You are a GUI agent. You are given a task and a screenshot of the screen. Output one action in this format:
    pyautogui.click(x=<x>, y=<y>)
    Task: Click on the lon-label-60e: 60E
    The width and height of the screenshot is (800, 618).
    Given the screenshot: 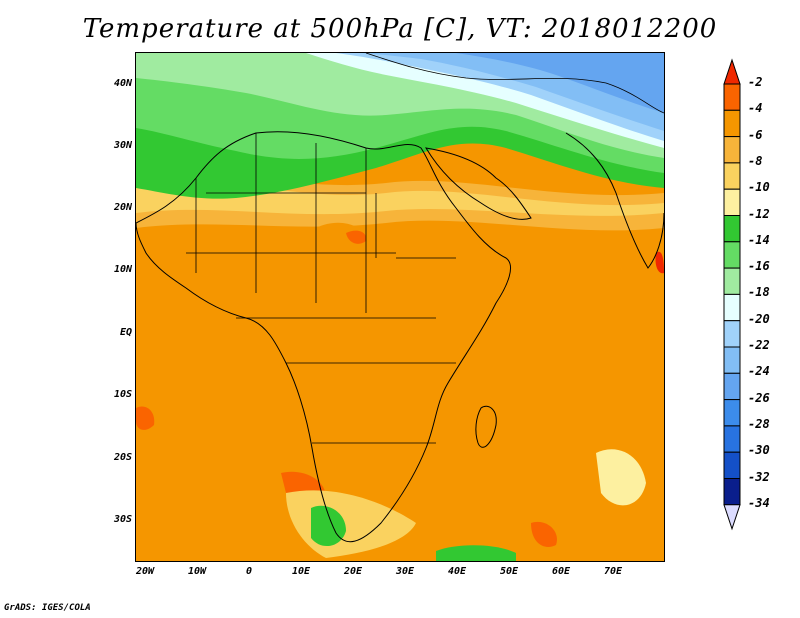 What is the action you would take?
    pyautogui.click(x=561, y=571)
    